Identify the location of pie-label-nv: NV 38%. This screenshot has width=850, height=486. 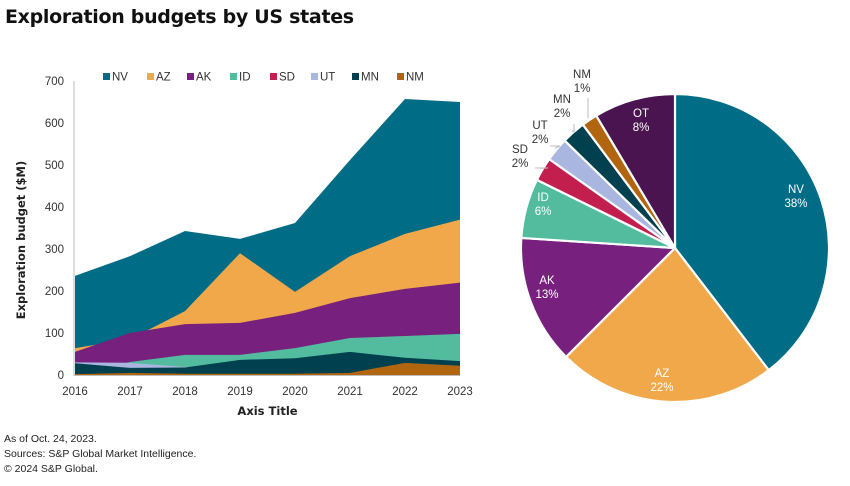
(795, 197).